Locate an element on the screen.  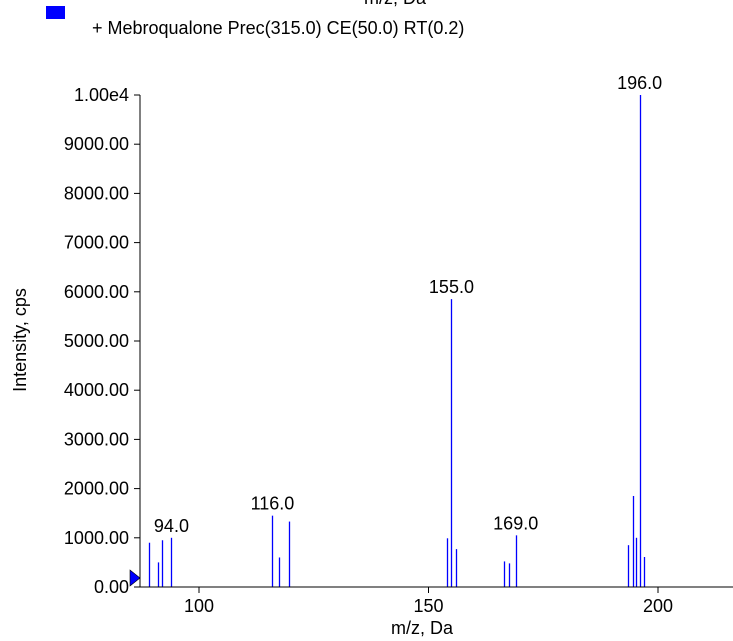
y-tick-label: 1.00e4 is located at coordinates (101, 95).